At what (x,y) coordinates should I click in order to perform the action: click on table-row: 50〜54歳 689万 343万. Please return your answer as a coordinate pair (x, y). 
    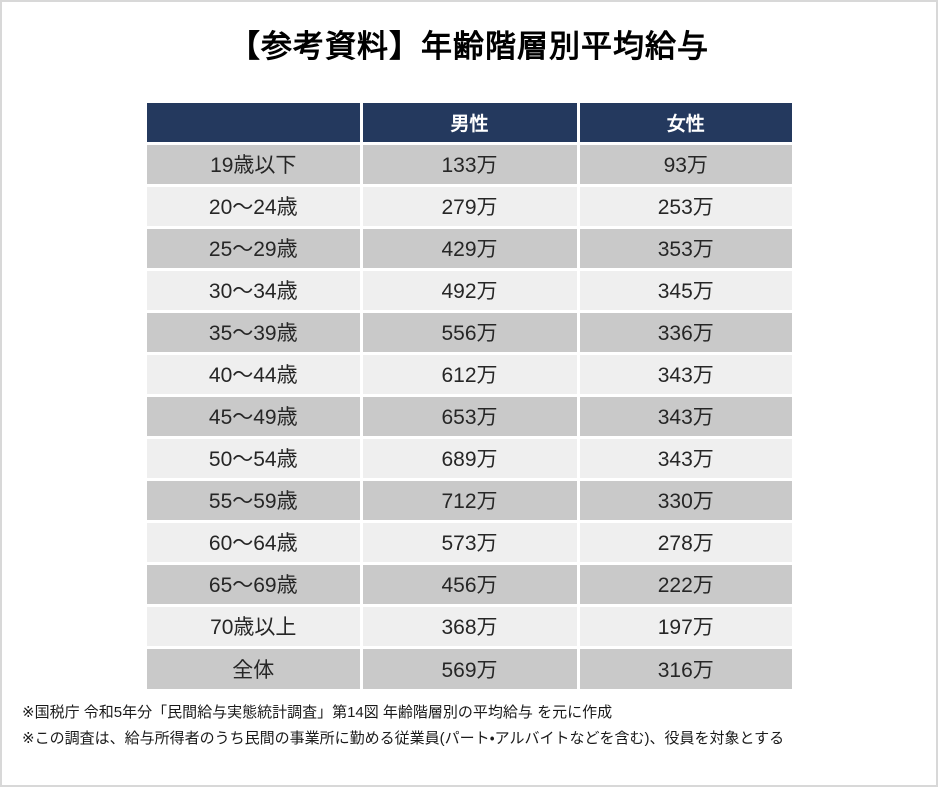
    Looking at the image, I should click on (469, 457).